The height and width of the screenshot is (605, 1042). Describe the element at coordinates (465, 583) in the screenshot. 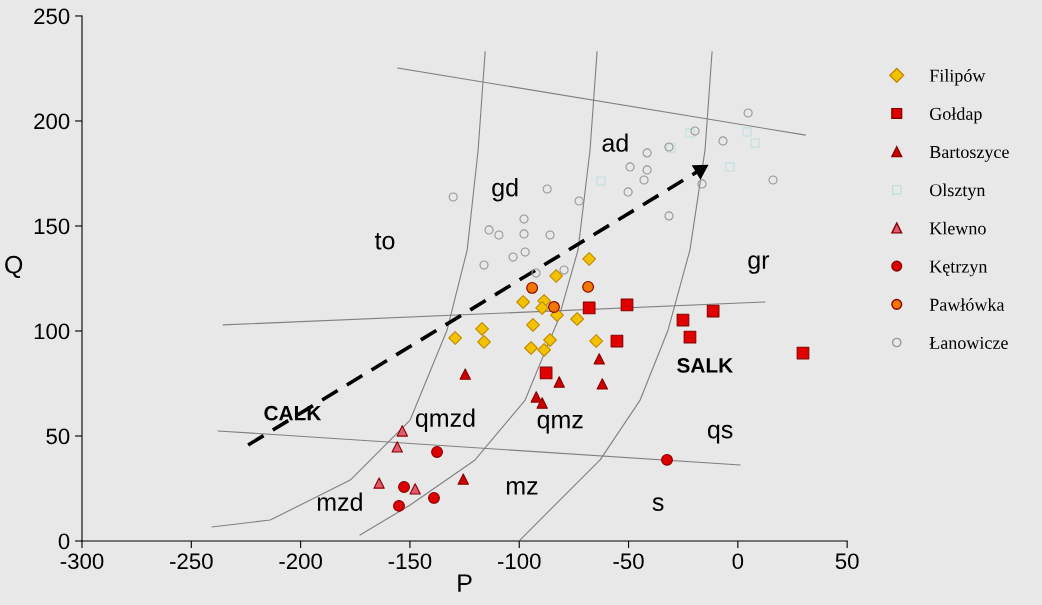

I see `x-axis-title: P` at that location.